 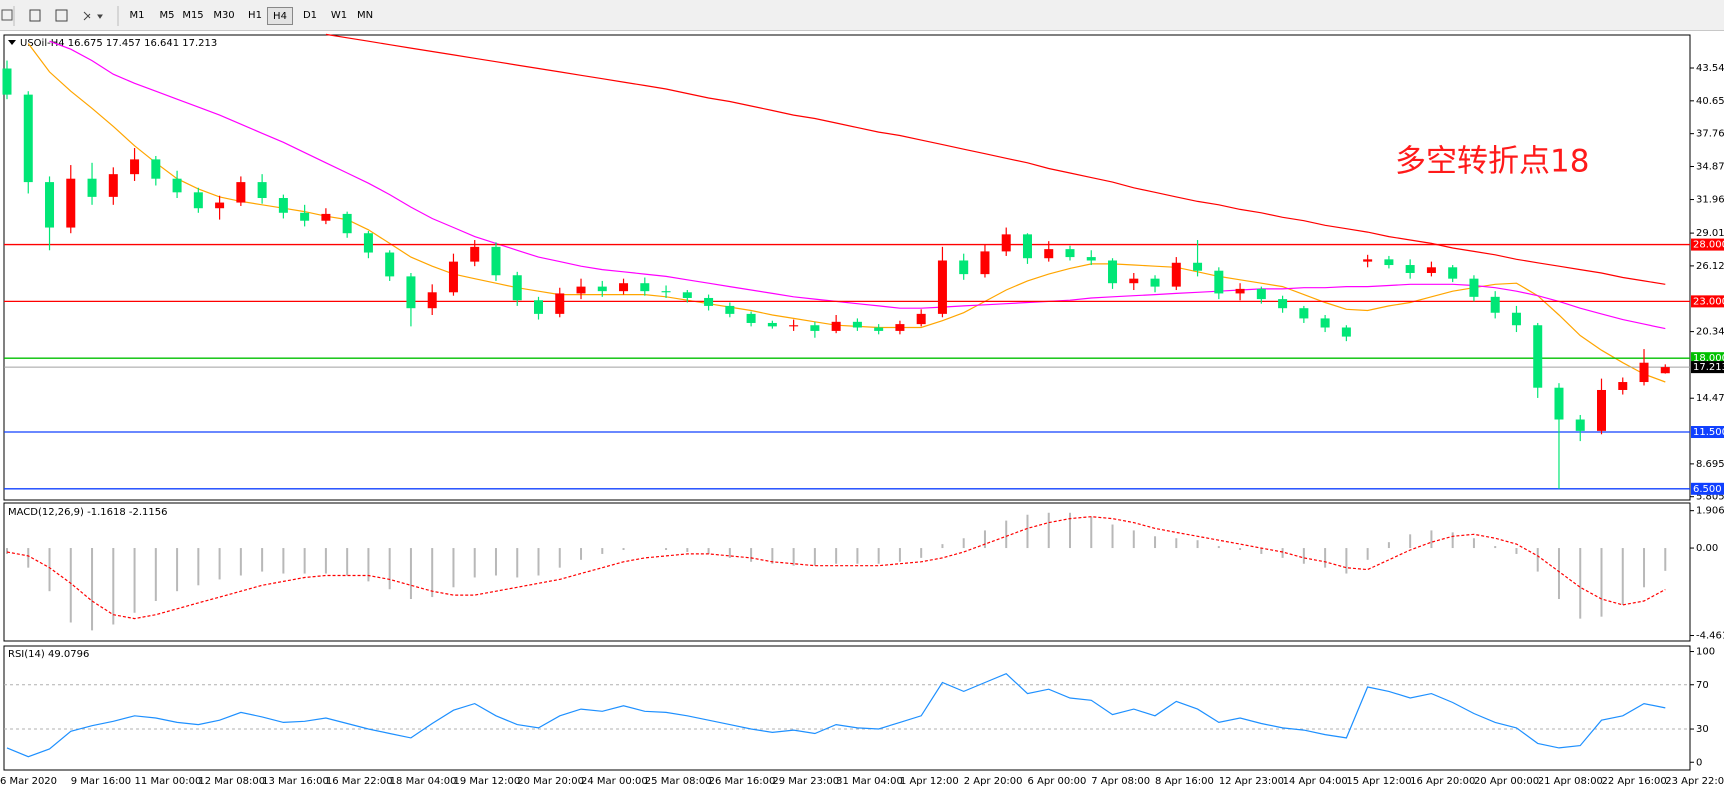 I want to click on x-tick-label: 29 Mar 23:00, so click(x=805, y=781).